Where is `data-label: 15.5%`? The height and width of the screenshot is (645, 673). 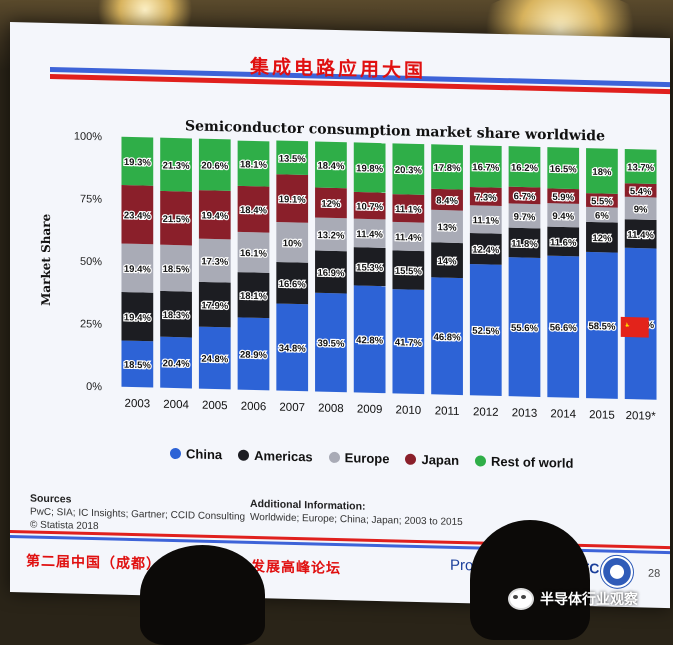
data-label: 15.5% is located at coordinates (408, 272).